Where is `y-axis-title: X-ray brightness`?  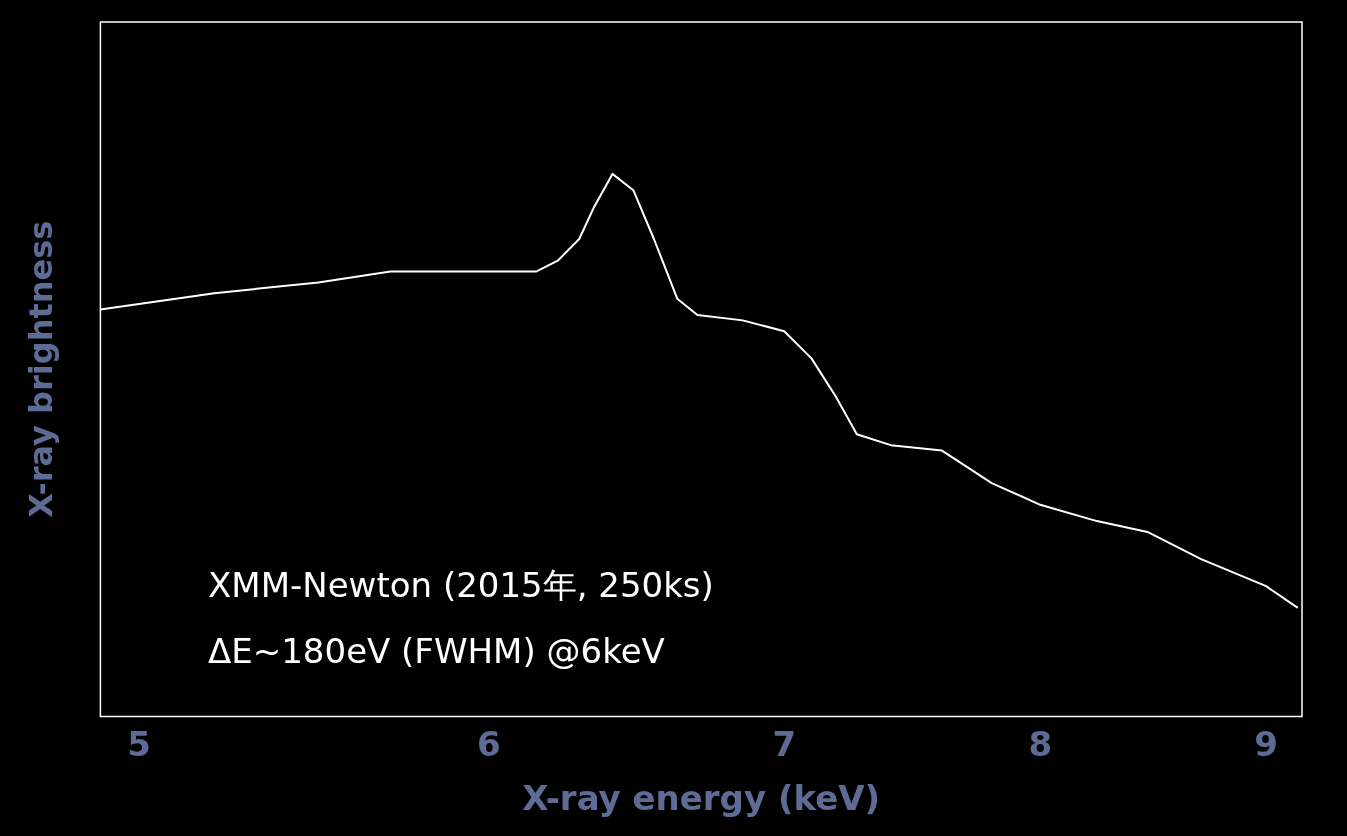
y-axis-title: X-ray brightness is located at coordinates (40, 369).